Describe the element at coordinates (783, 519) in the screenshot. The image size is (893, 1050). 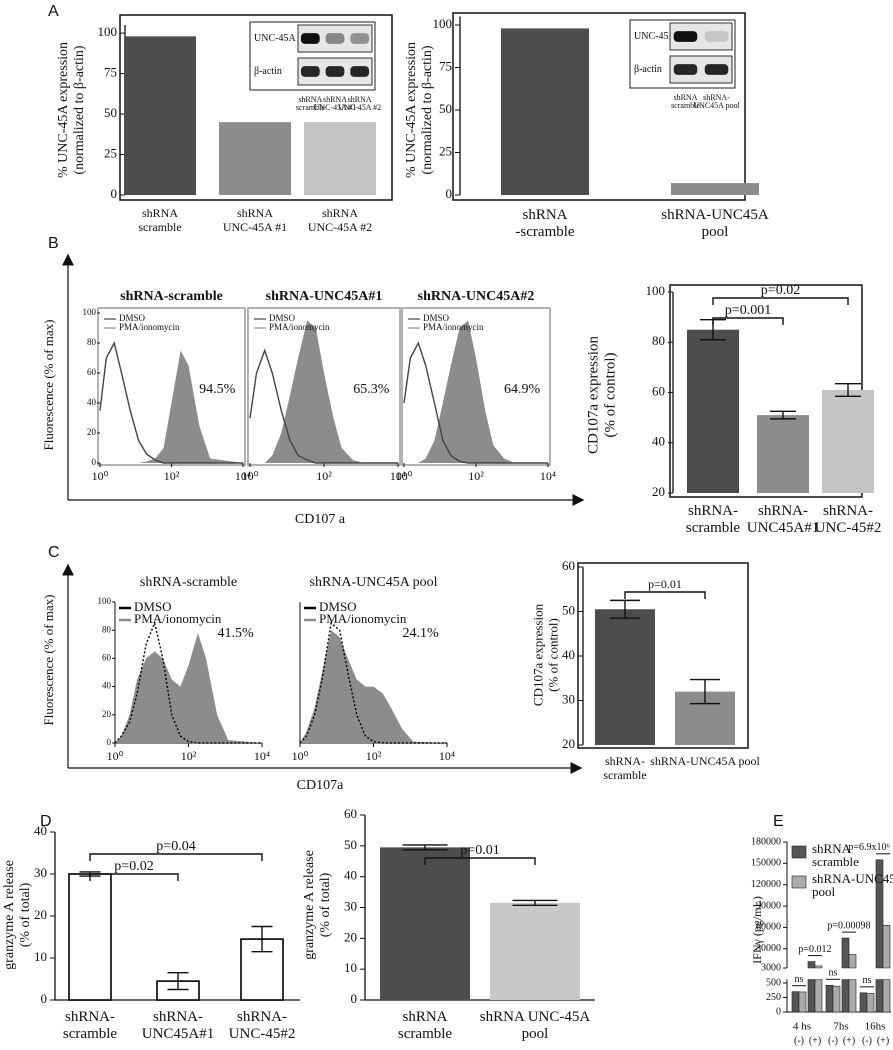
I see `x-tick-label: shRNA-UNC45A#1` at that location.